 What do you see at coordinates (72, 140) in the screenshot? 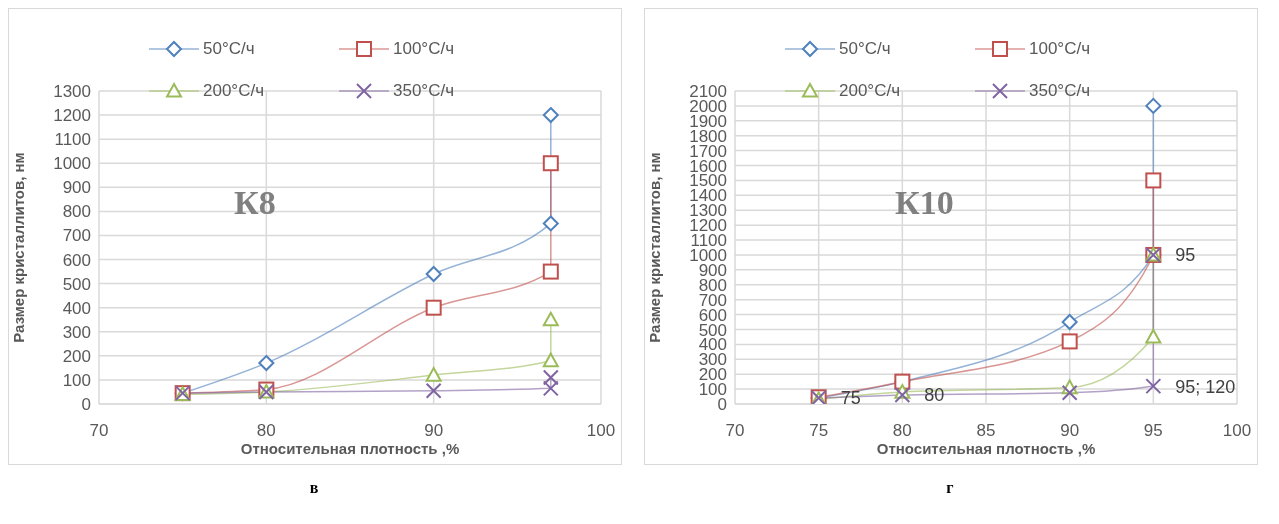
I see `y-tick-label: 1100` at bounding box center [72, 140].